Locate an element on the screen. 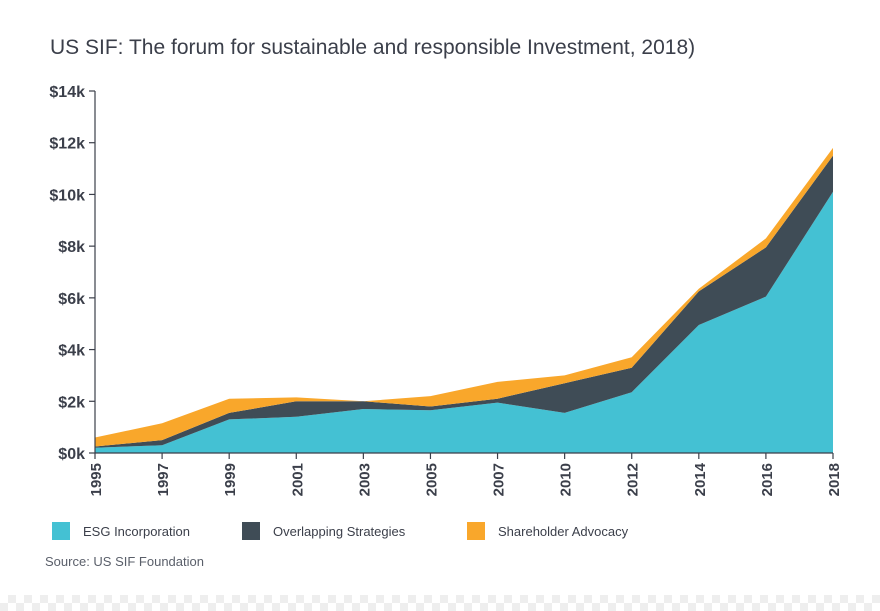  x-tick-label: 1999 is located at coordinates (230, 479).